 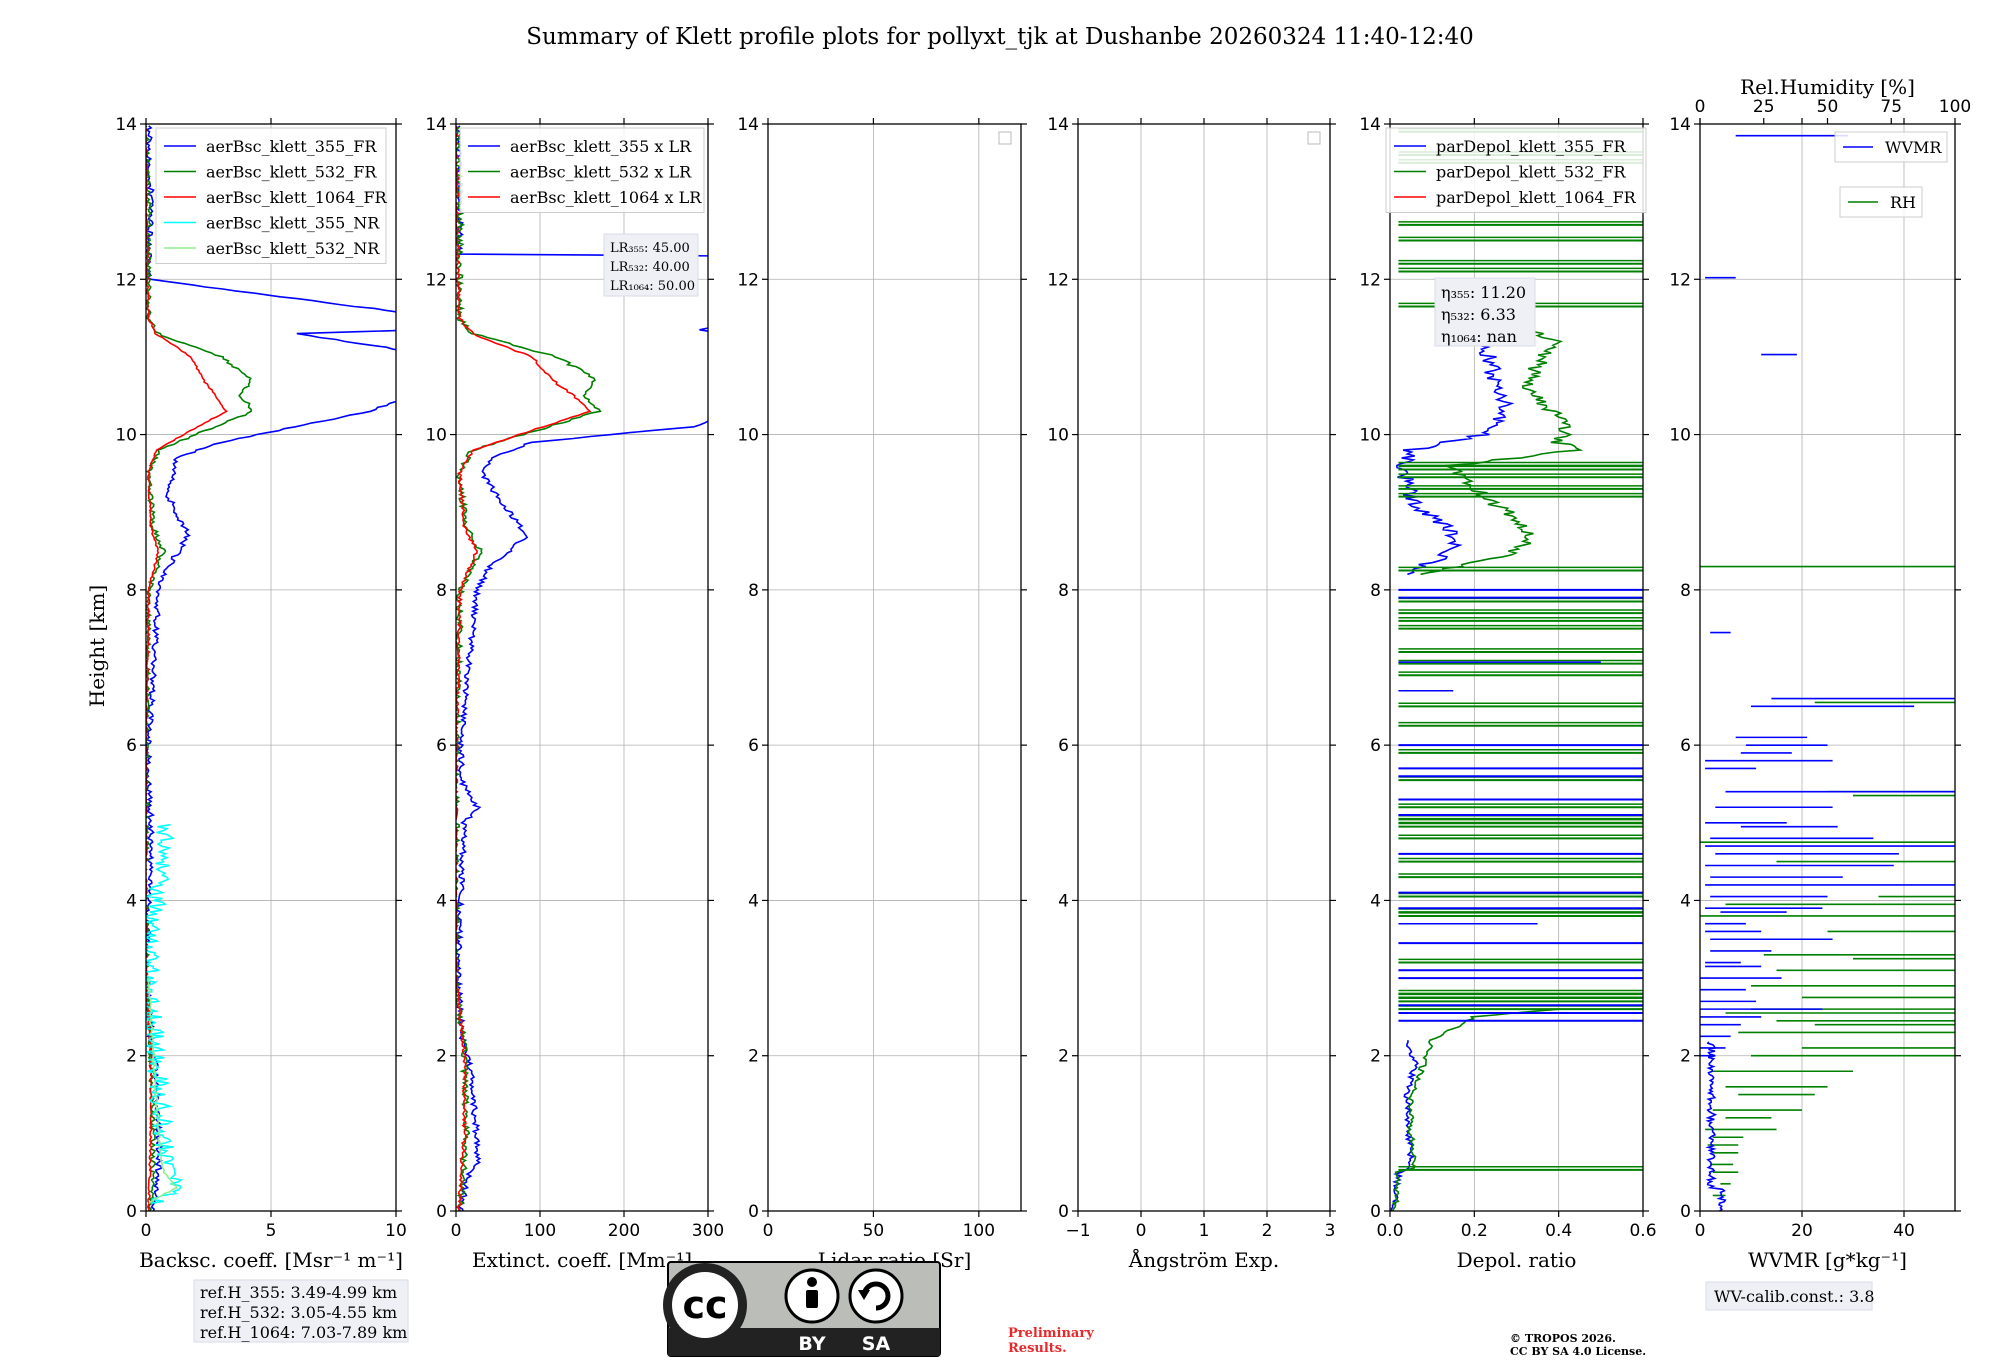 I want to click on x-tick-label: 20, so click(x=1802, y=1231).